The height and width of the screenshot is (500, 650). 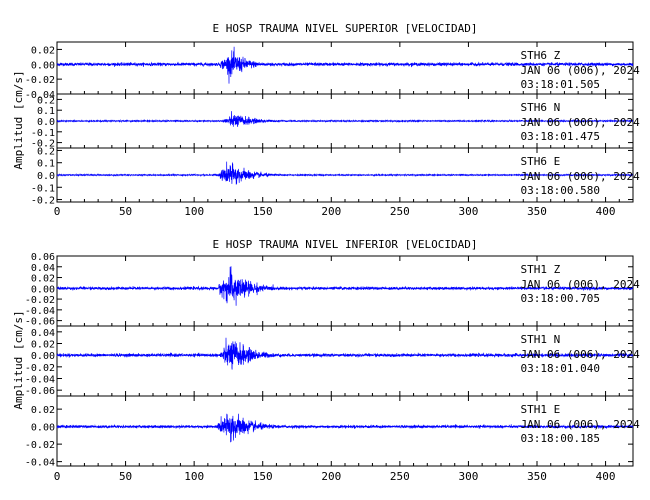 What do you see at coordinates (560, 84) in the screenshot?
I see `trace-time: 03:18:01.505` at bounding box center [560, 84].